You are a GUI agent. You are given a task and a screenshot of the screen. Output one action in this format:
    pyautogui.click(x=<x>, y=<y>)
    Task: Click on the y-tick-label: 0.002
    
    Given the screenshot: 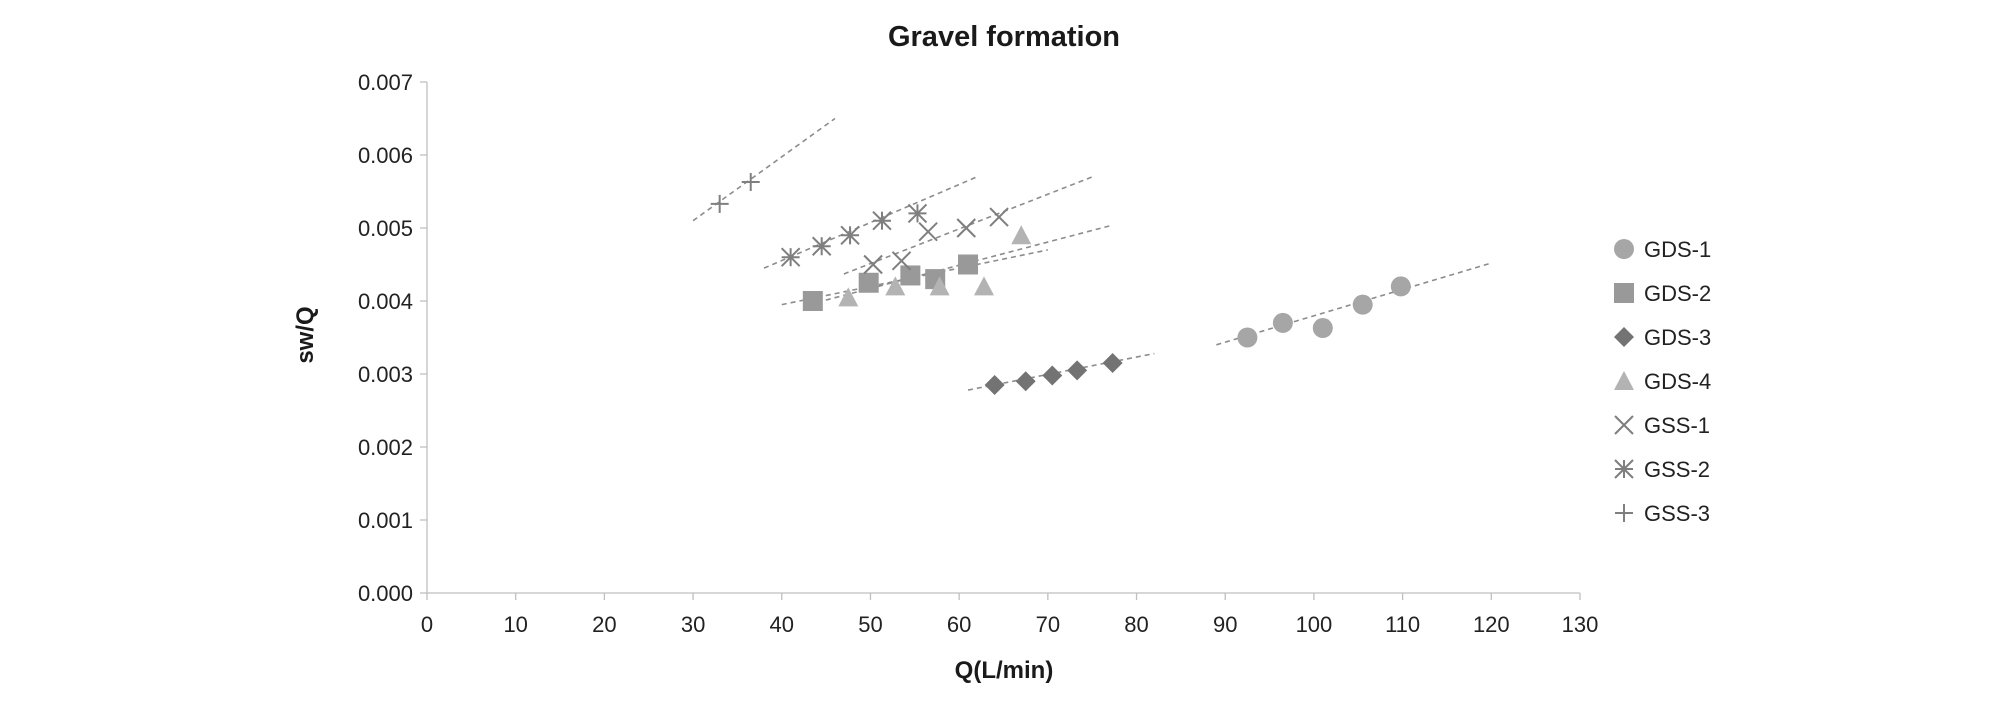 What is the action you would take?
    pyautogui.click(x=385, y=447)
    